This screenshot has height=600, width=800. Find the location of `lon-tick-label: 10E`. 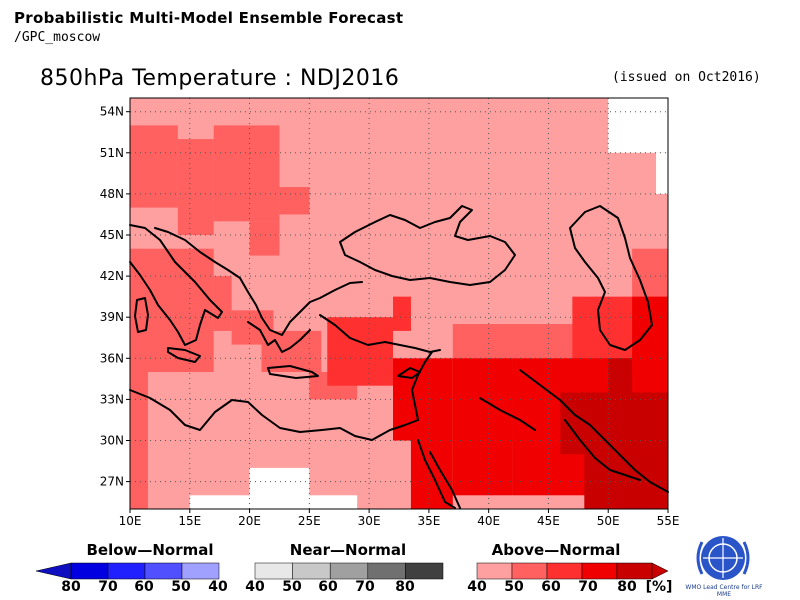

lon-tick-label: 10E is located at coordinates (130, 521).